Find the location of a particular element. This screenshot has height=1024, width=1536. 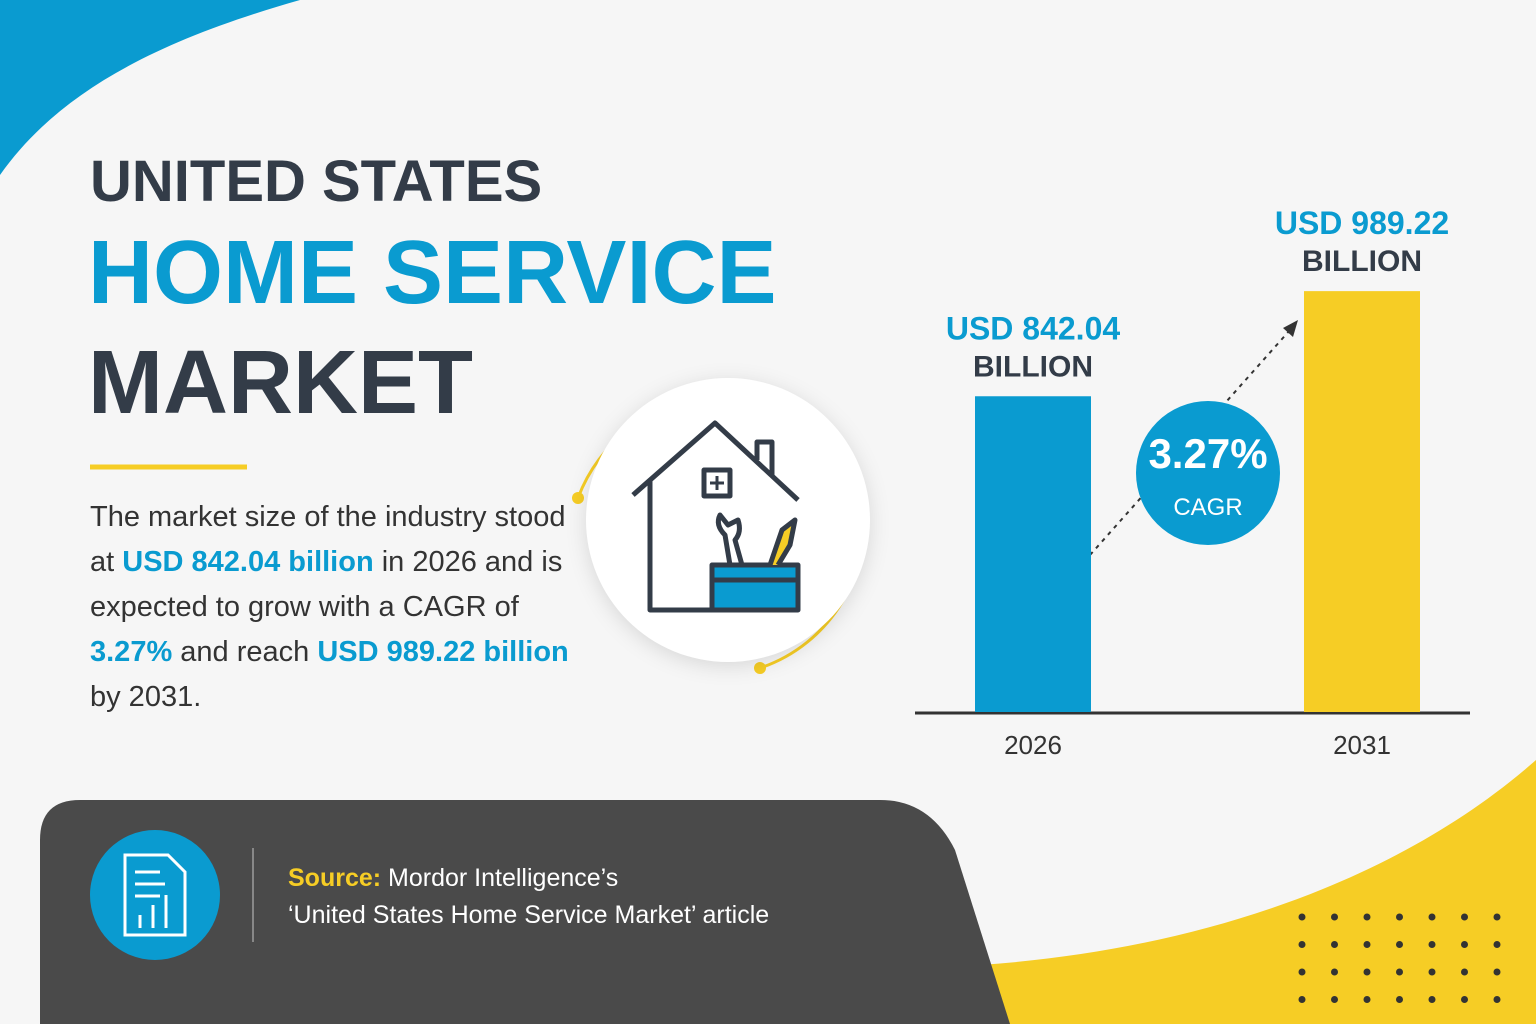

x-tick-label: 2026 is located at coordinates (1033, 745).